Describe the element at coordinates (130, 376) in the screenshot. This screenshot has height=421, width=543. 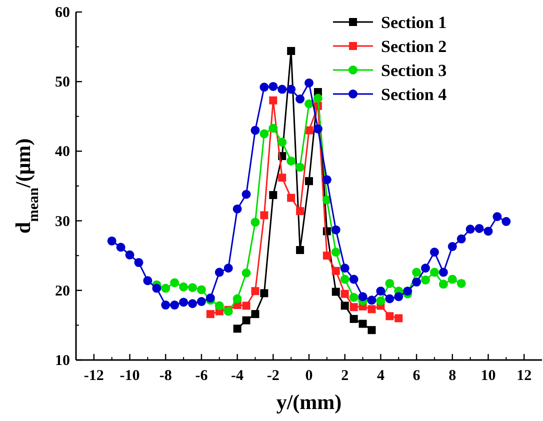
I see `x-tick-label: -10` at that location.